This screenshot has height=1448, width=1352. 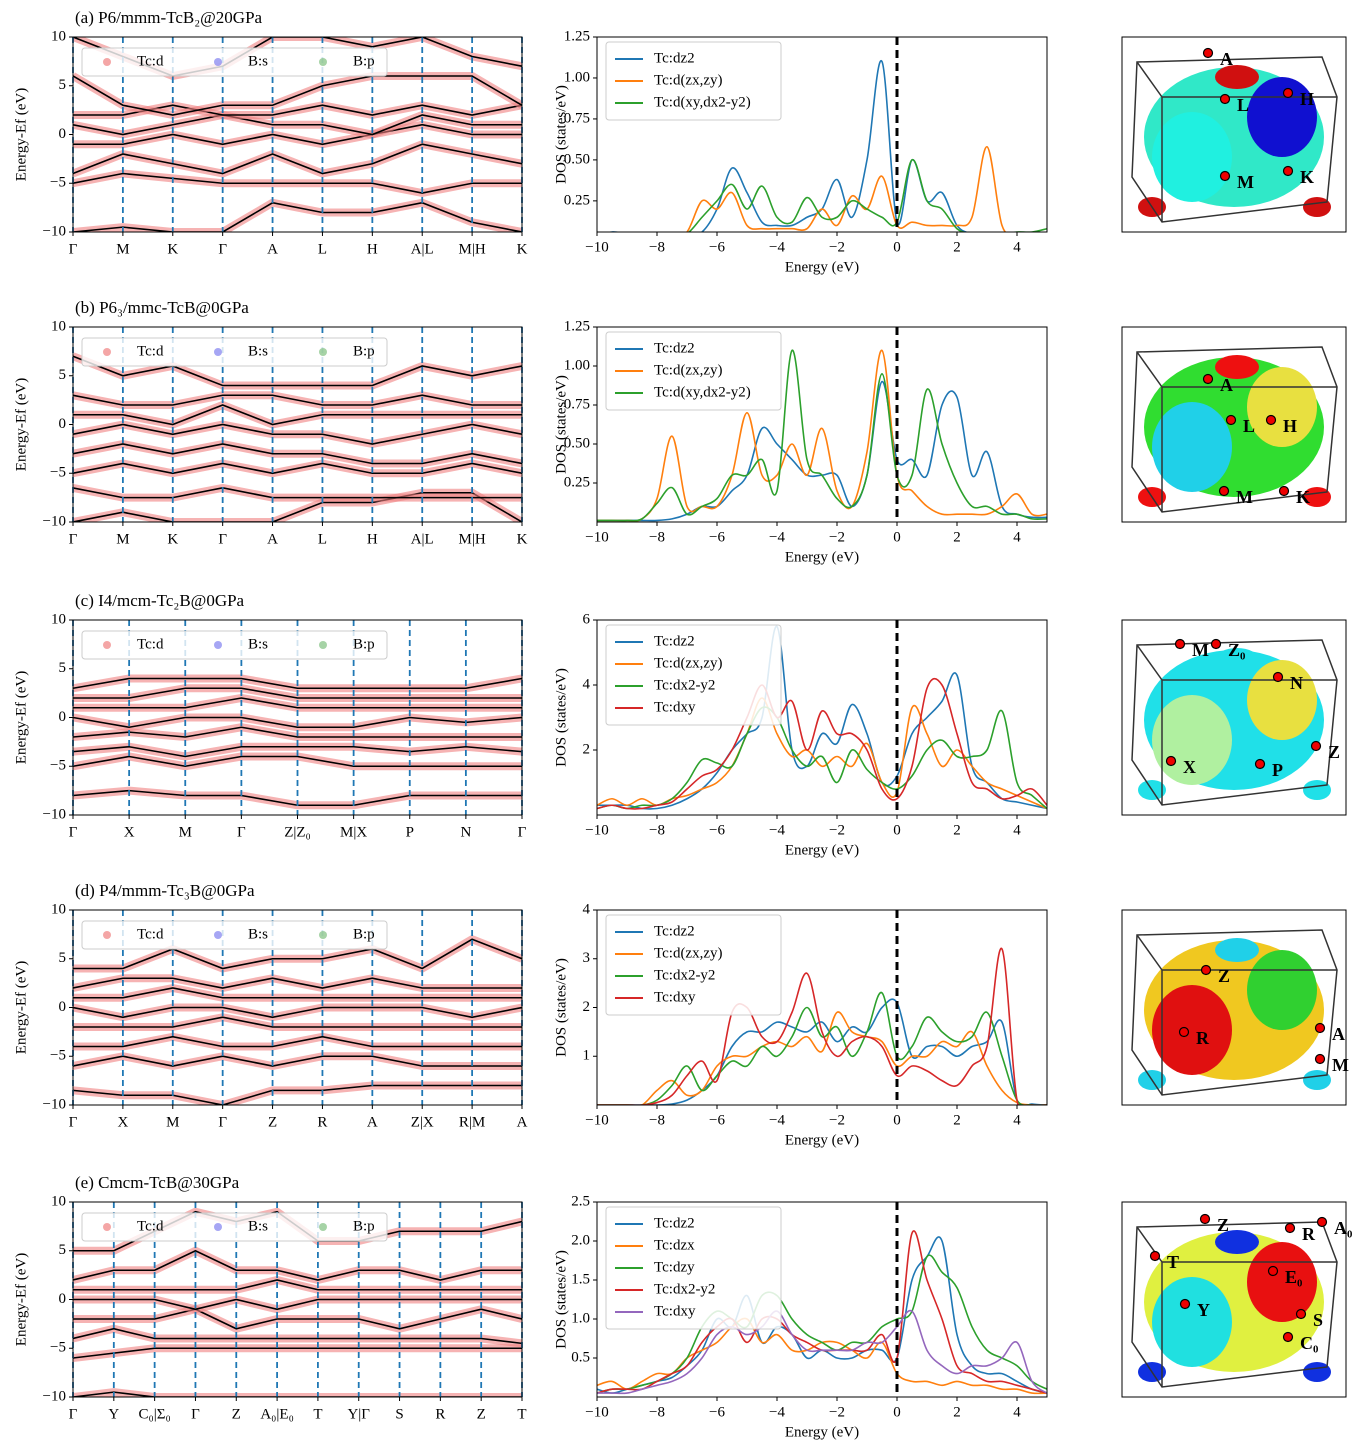 I want to click on y-tick-label: −10, so click(x=54, y=1104).